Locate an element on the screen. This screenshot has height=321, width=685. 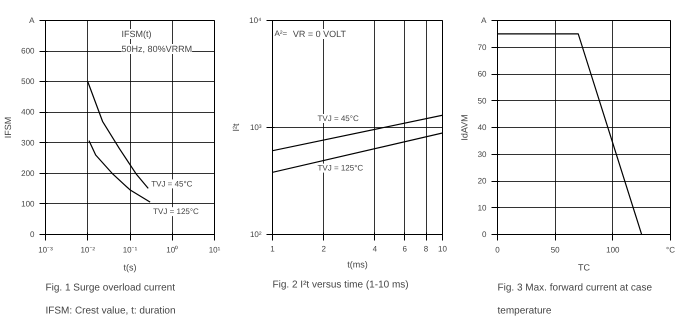
y-tick-label: 60 is located at coordinates (483, 74).